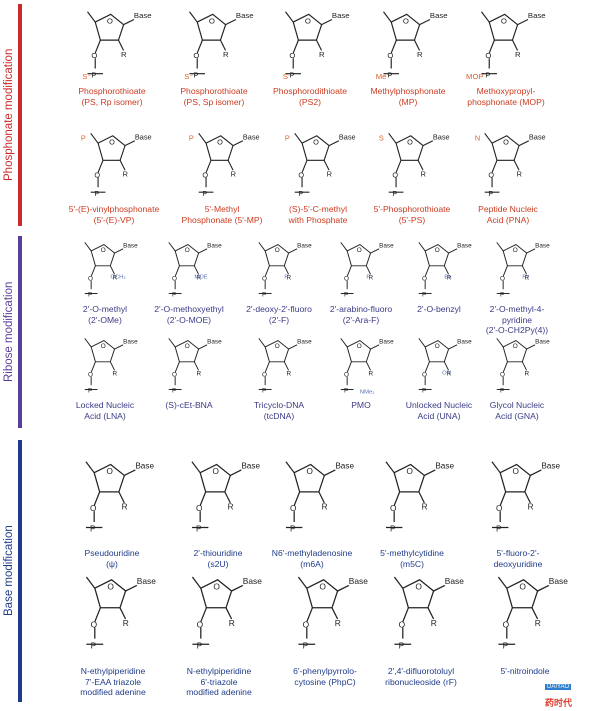  What do you see at coordinates (310, 91) in the screenshot?
I see `phosphonate-row1-caption-3-line-1: Phosphorodithioate` at bounding box center [310, 91].